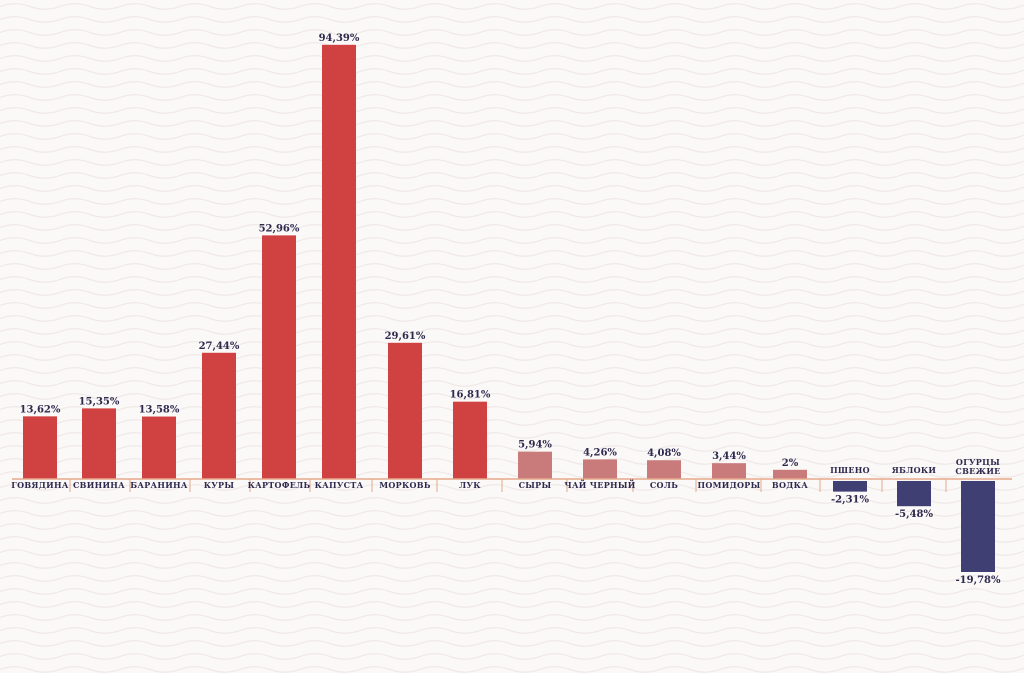 The image size is (1024, 673). I want to click on value-label-2: 15,35%, so click(99, 401).